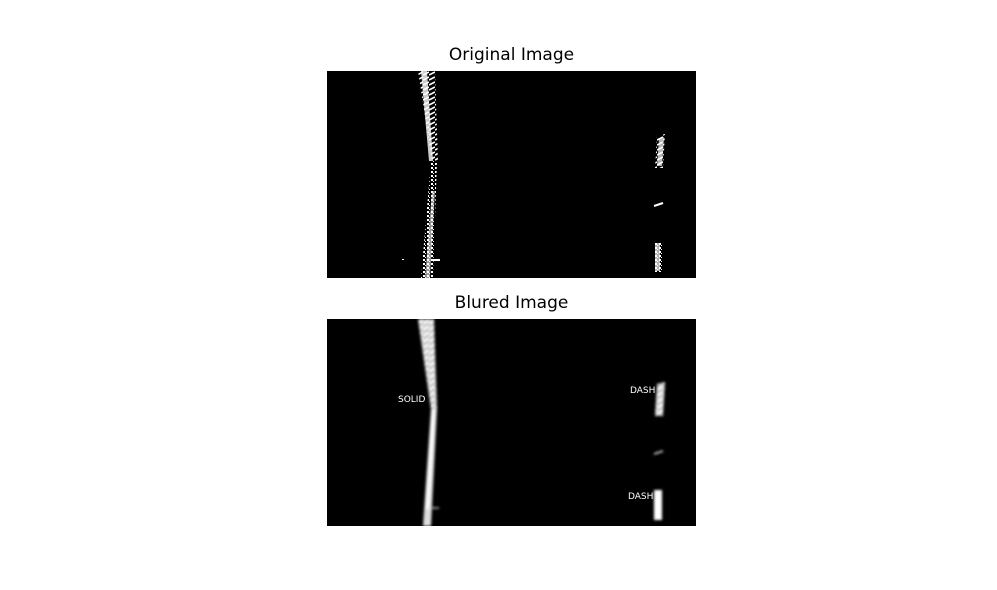 The height and width of the screenshot is (590, 997). I want to click on blurred-image-panel: SOLID DASH DASH, so click(511, 422).